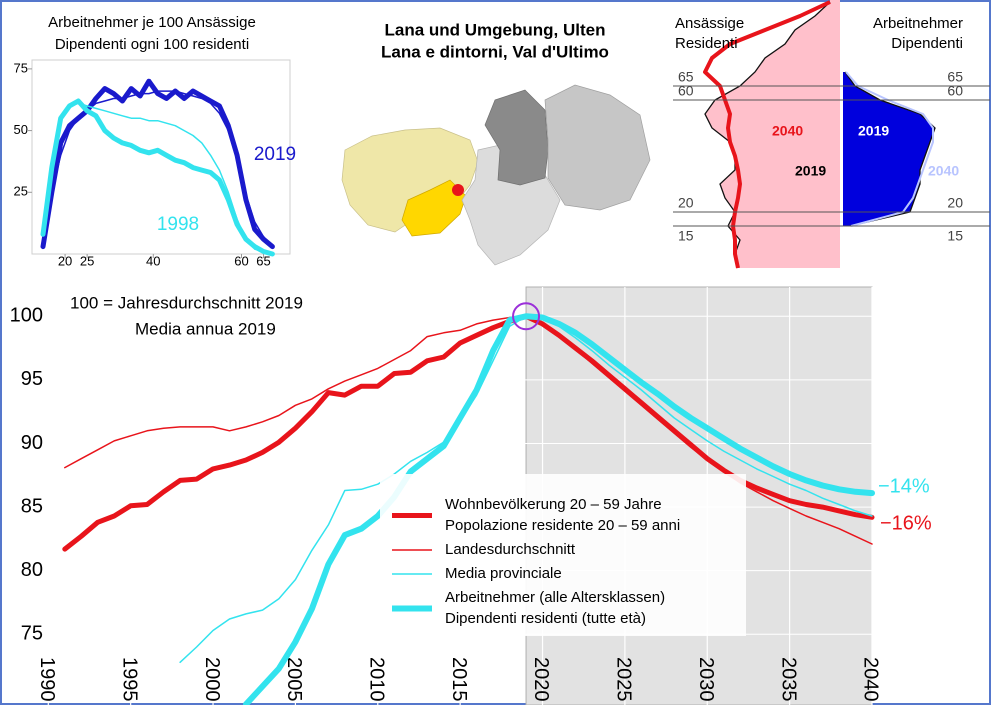 The image size is (991, 705). What do you see at coordinates (241, 260) in the screenshot?
I see `x-tick-label: 60` at bounding box center [241, 260].